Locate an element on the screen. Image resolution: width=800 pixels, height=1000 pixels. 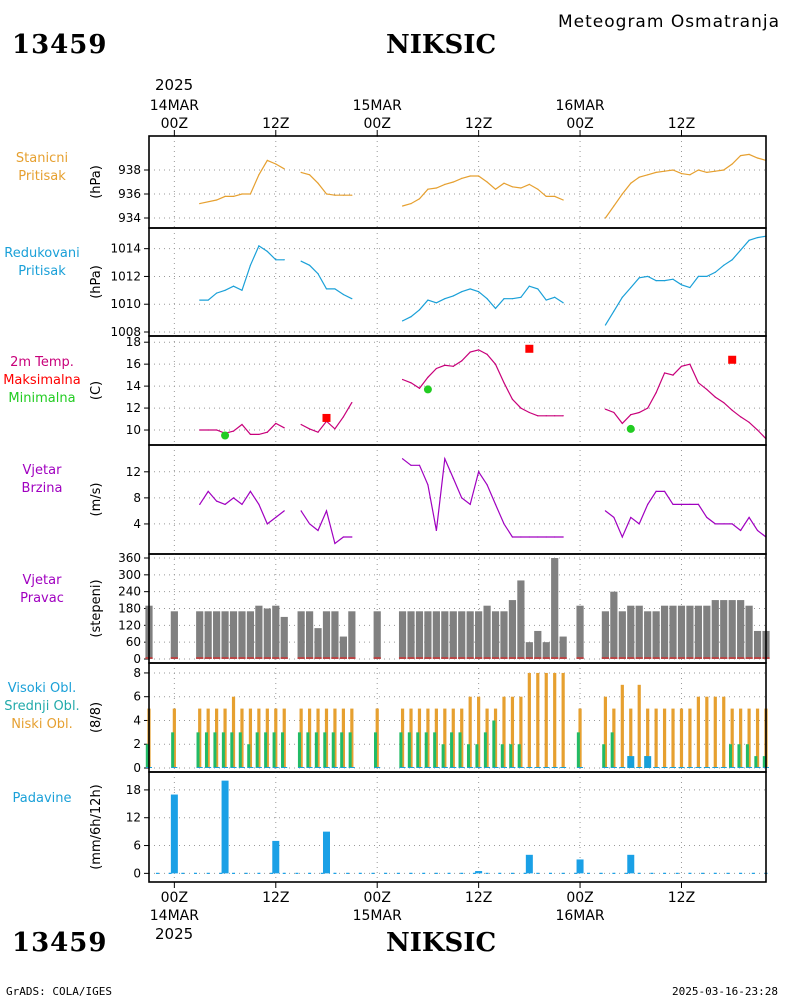
panel-reduced_pressure: 1008 1010 1012 1014 (hPa) Redukovani Pritisak is located at coordinates (385, 283).